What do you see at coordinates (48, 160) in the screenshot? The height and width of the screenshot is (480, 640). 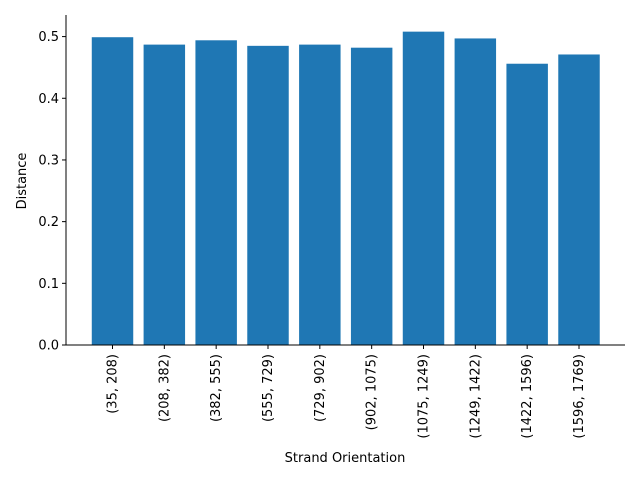 I see `y-tick-label: 0.3` at bounding box center [48, 160].